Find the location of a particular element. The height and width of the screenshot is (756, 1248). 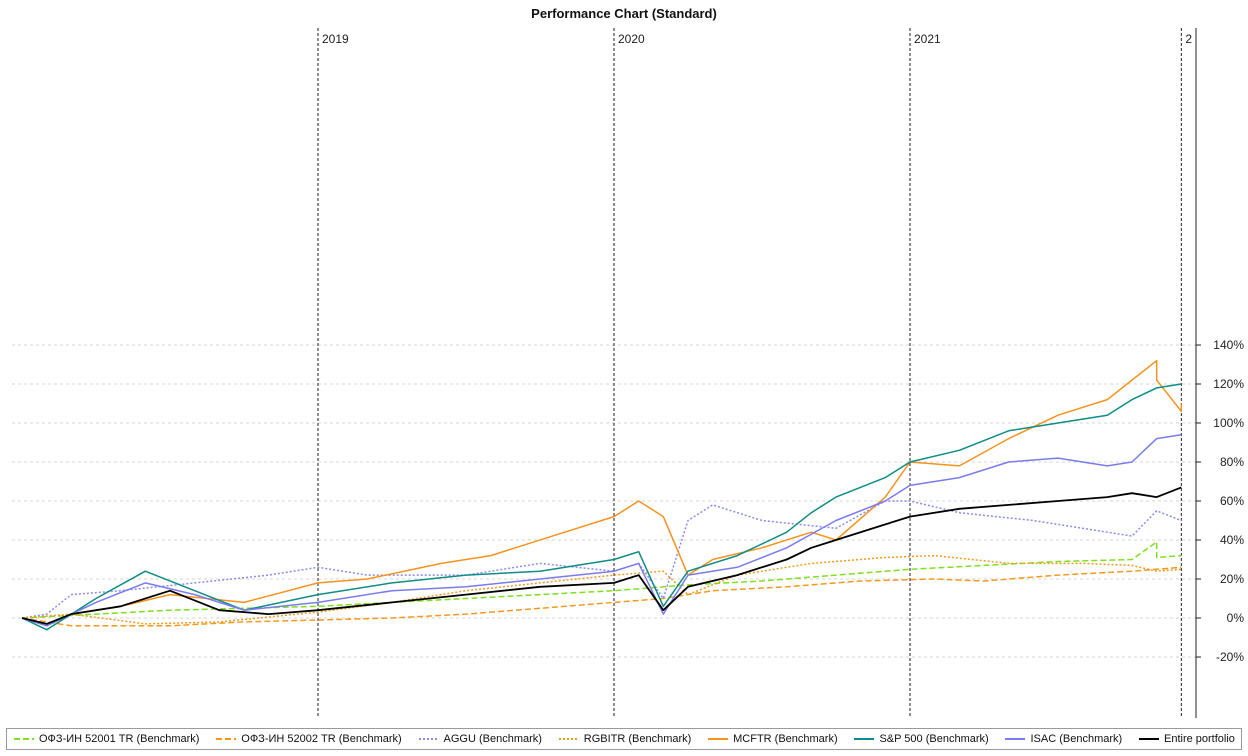

legend-item: ОФЗ-ИН 52001 TR (Benchmark) is located at coordinates (106, 739).